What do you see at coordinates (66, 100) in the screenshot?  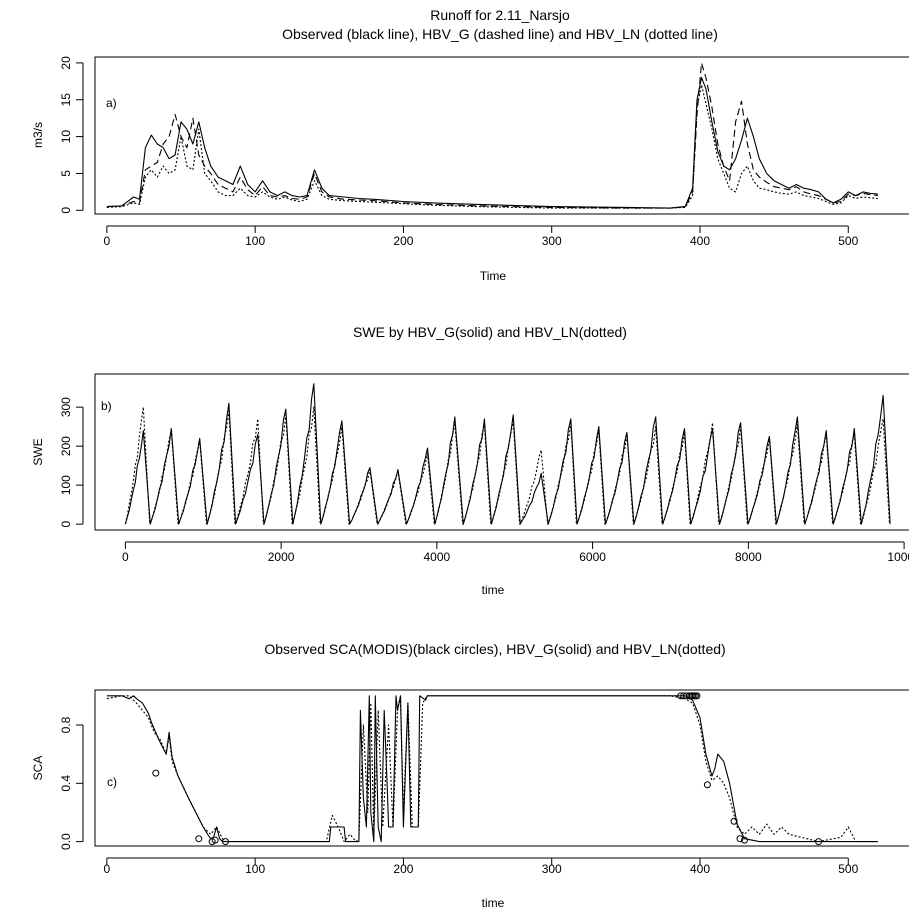 I see `runoff-y-tick-label: 15` at bounding box center [66, 100].